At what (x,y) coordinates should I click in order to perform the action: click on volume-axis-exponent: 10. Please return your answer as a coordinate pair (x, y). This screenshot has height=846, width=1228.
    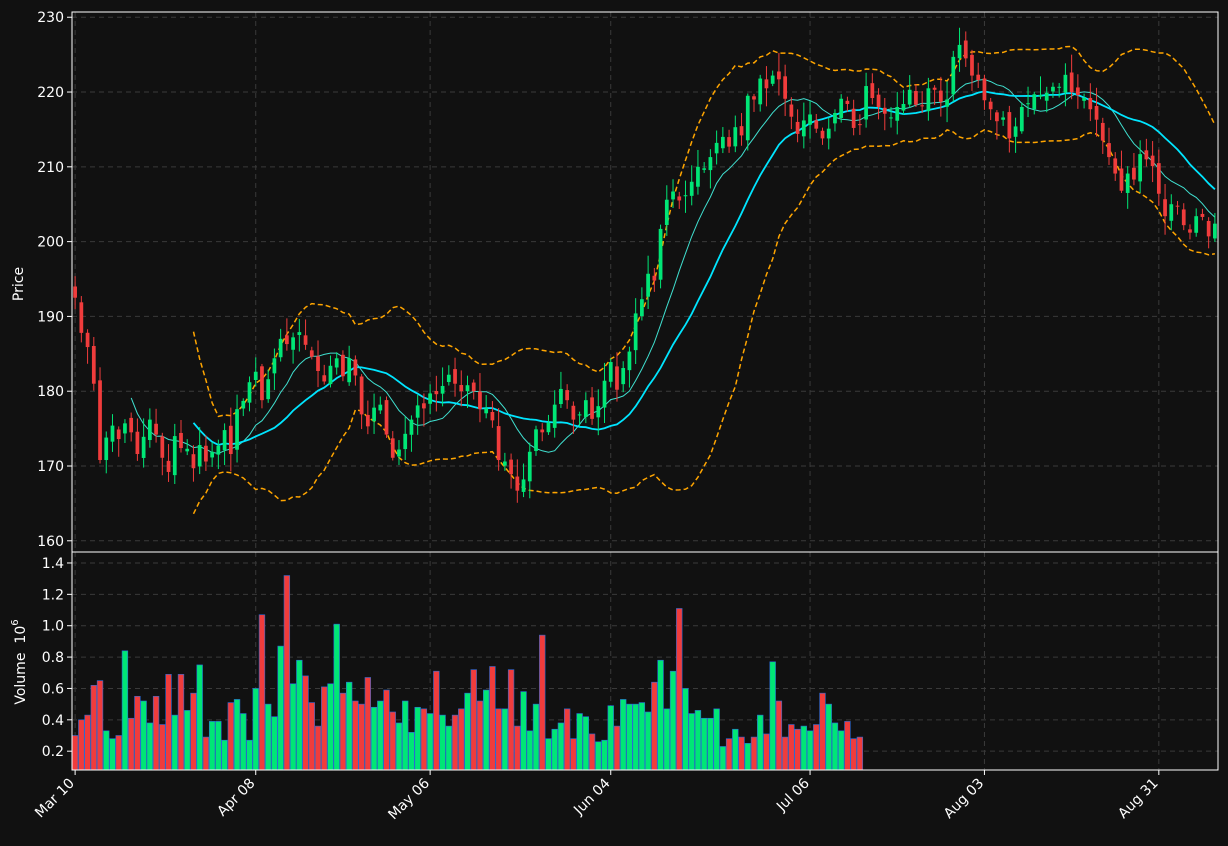
    Looking at the image, I should click on (21, 635).